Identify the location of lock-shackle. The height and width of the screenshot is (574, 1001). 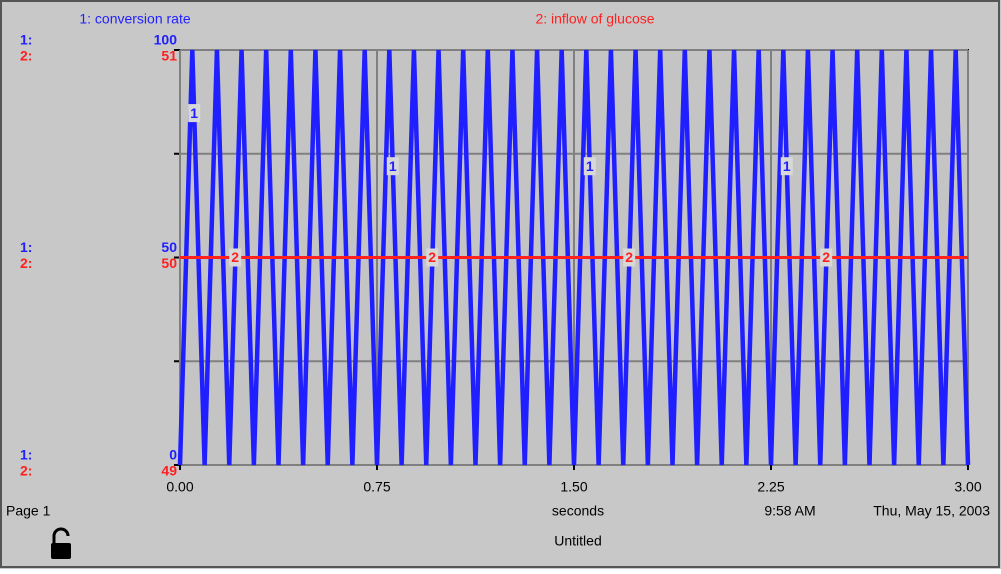
(61, 535).